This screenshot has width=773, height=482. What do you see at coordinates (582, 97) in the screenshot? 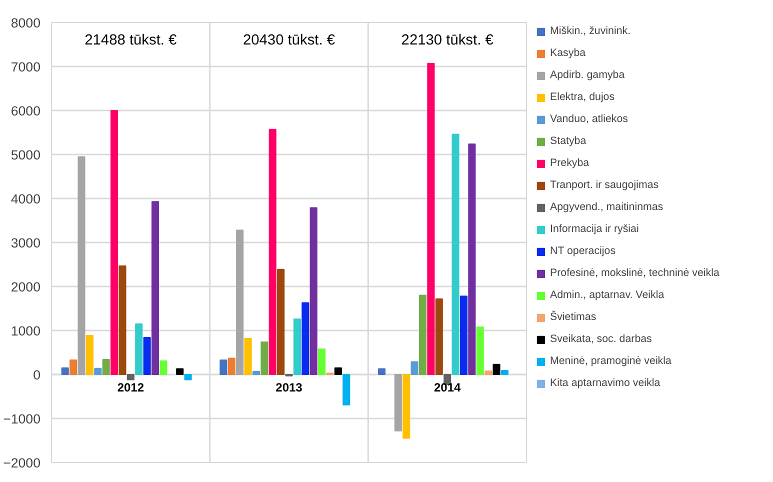
I see `legend-label: Elektra, dujos` at bounding box center [582, 97].